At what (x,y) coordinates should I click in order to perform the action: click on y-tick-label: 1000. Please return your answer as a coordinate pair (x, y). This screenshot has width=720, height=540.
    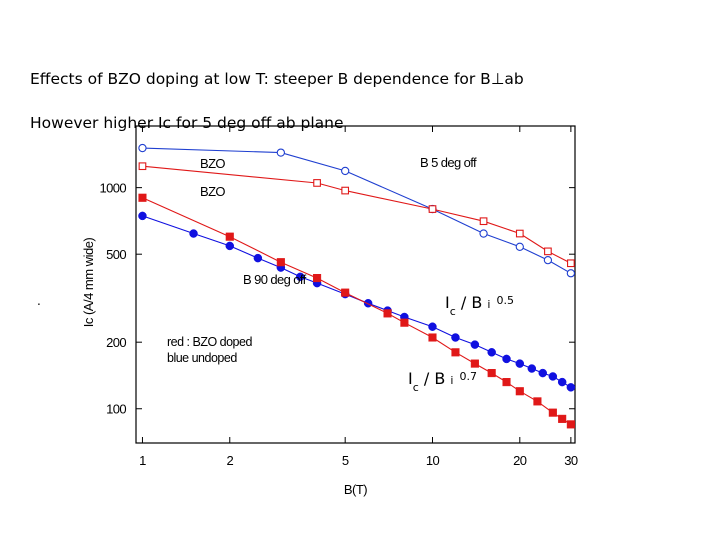
    Looking at the image, I should click on (112, 188).